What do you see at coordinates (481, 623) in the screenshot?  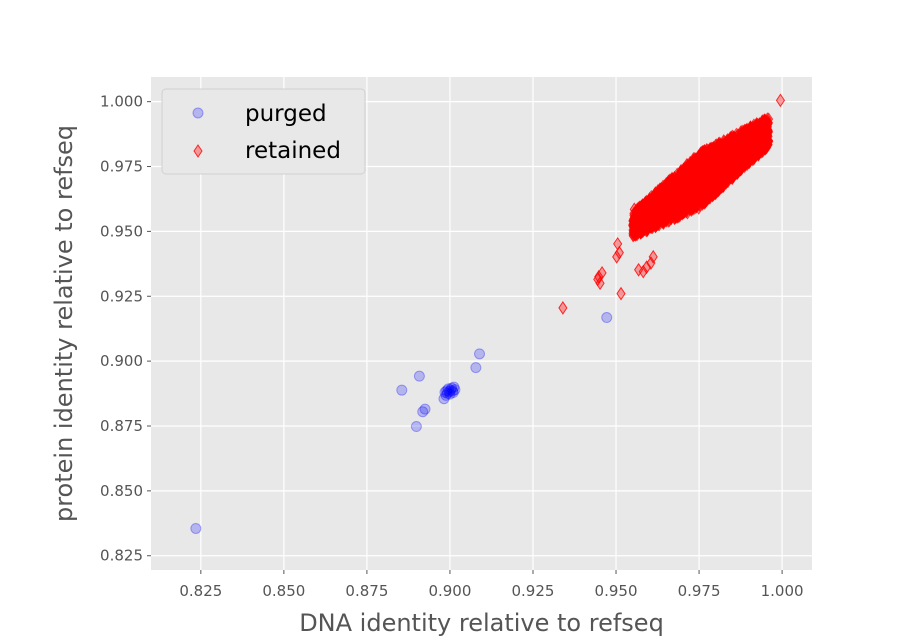 I see `x-axis-label: DNA identity relative to refseq` at bounding box center [481, 623].